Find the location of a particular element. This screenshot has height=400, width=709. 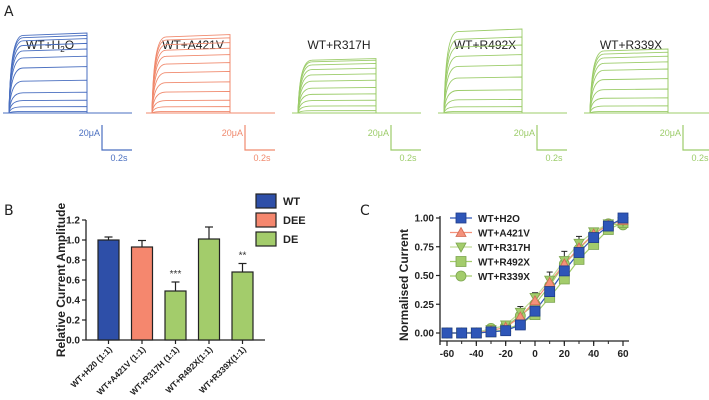

y-tick-label: 1.00 is located at coordinates (425, 219).